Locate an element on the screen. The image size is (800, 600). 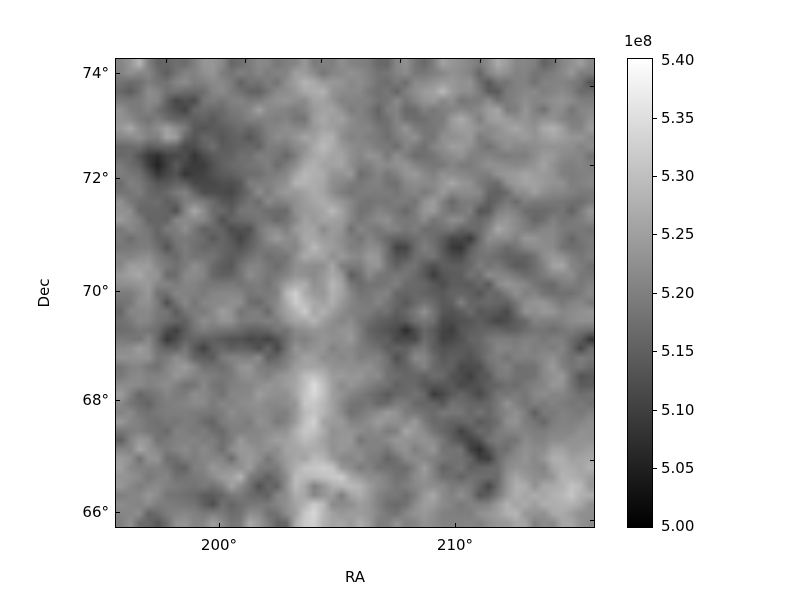
x-tick-label: 200° is located at coordinates (219, 545).